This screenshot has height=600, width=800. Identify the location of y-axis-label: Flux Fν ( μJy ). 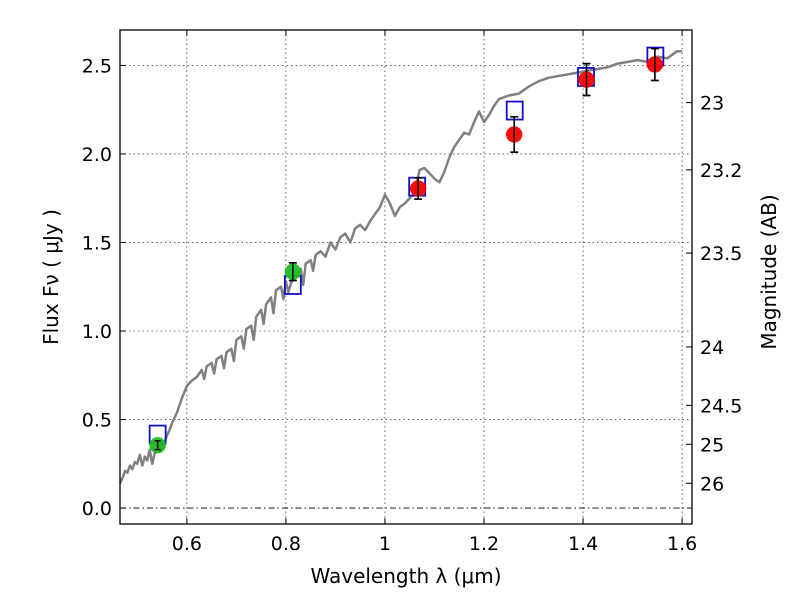
(51, 277).